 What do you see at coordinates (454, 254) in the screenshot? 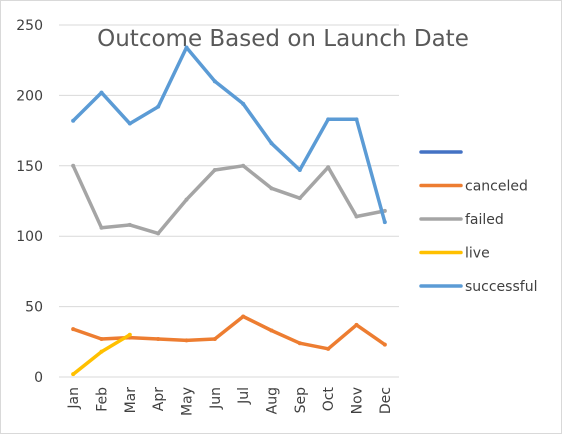
I see `legend-item: live` at bounding box center [454, 254].